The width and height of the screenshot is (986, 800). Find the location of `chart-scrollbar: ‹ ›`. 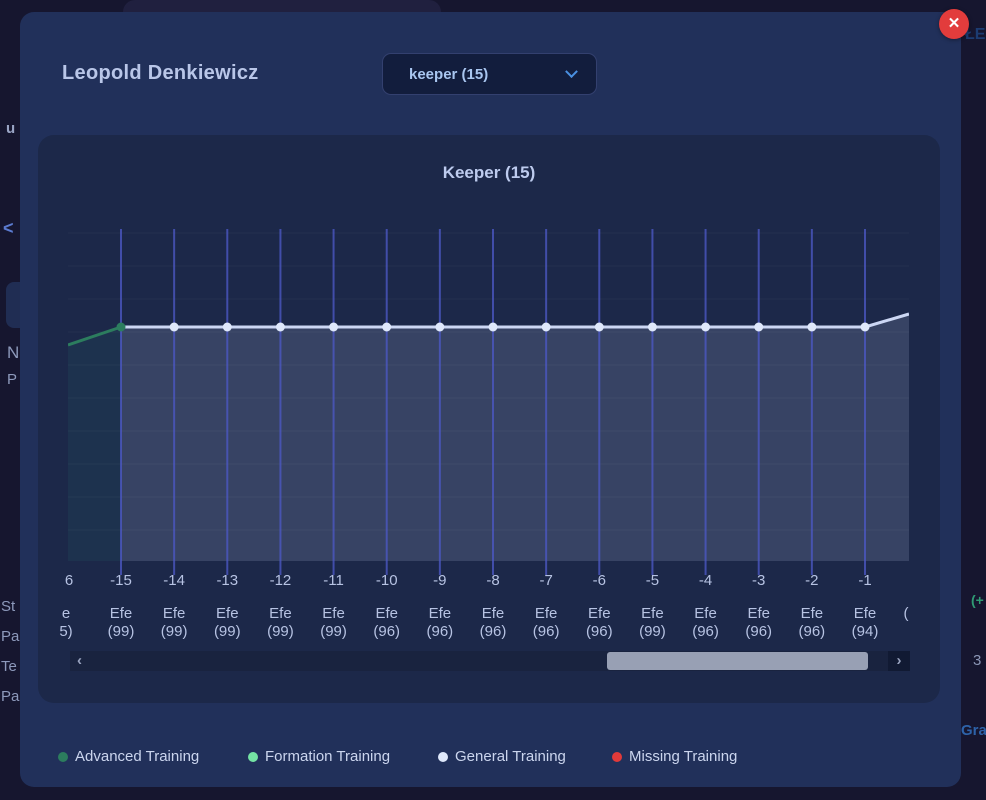

chart-scrollbar: ‹ › is located at coordinates (490, 661).